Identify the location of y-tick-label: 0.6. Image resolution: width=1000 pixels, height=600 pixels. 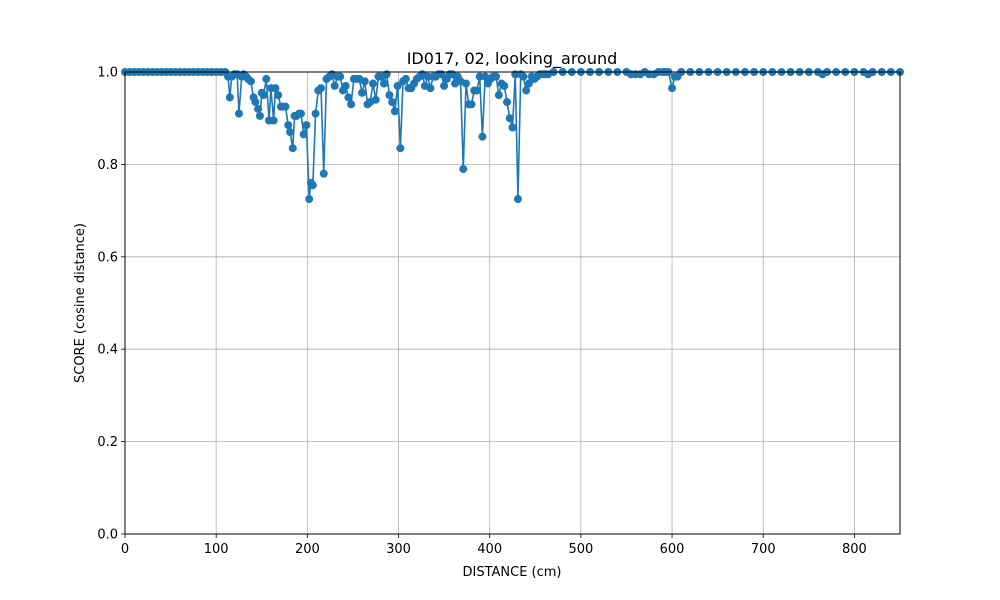
(107, 257).